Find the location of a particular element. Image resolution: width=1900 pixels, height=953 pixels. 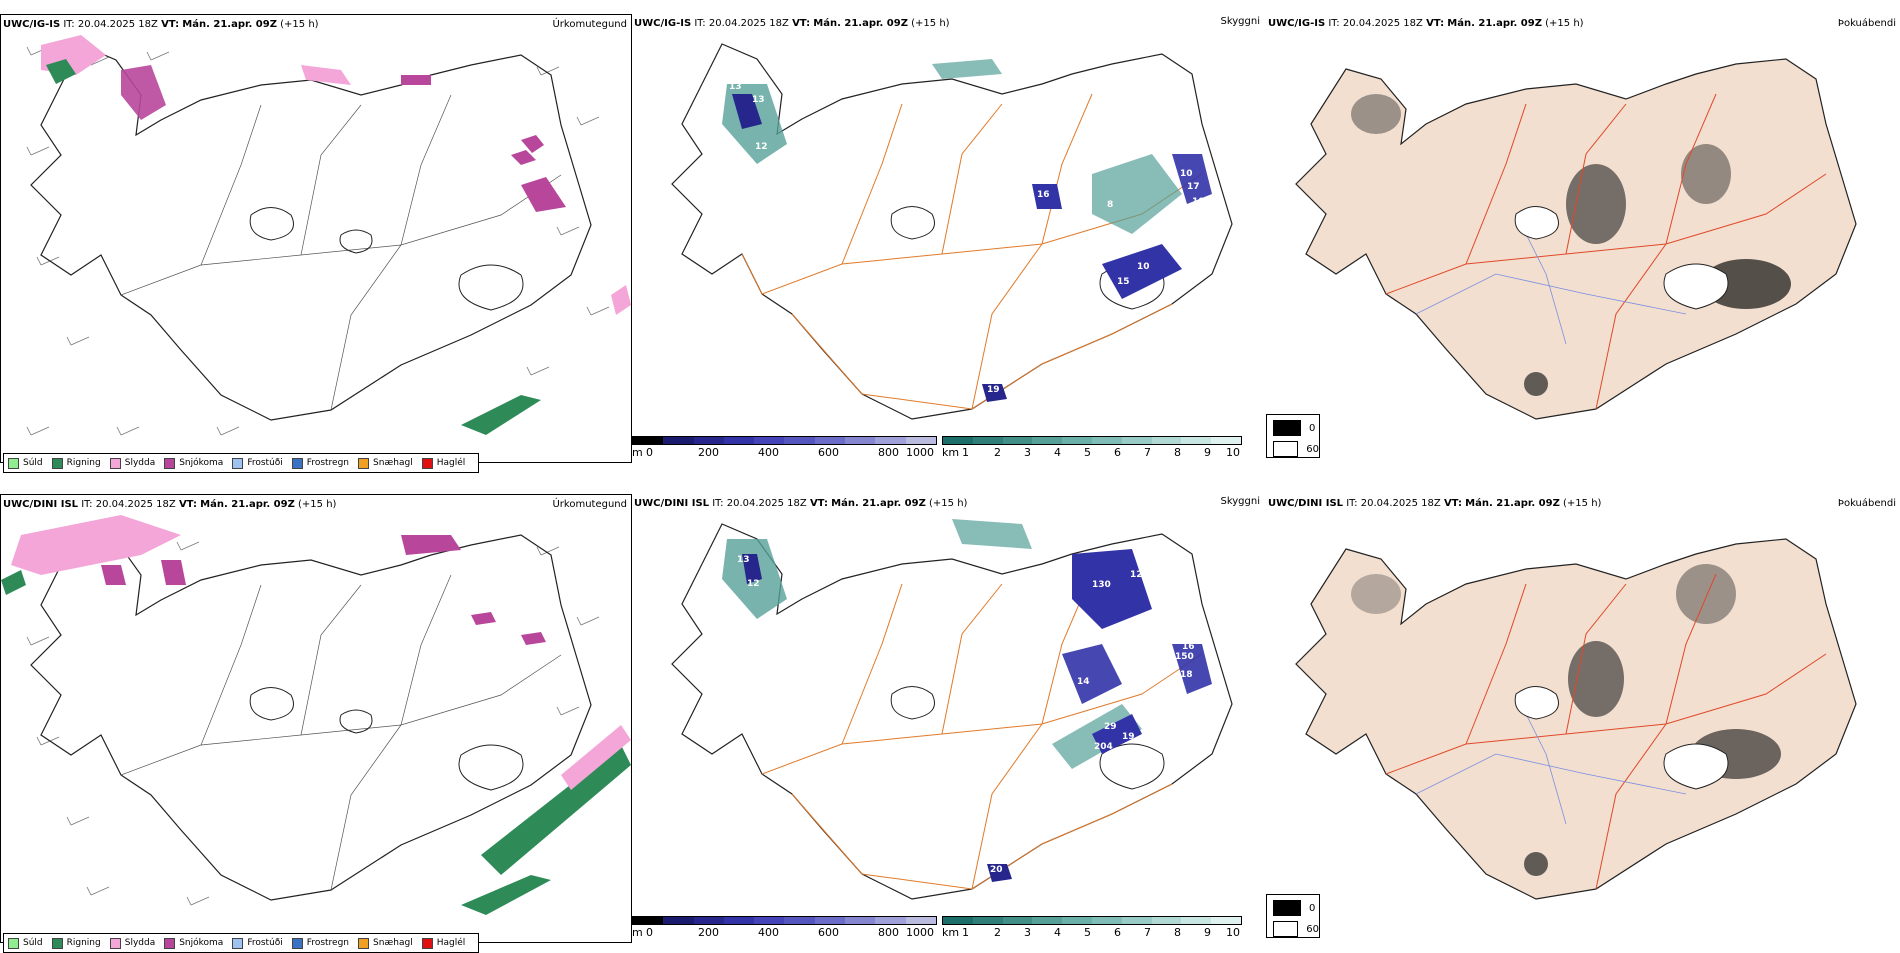

legend-item: Snæhagl is located at coordinates (385, 463).